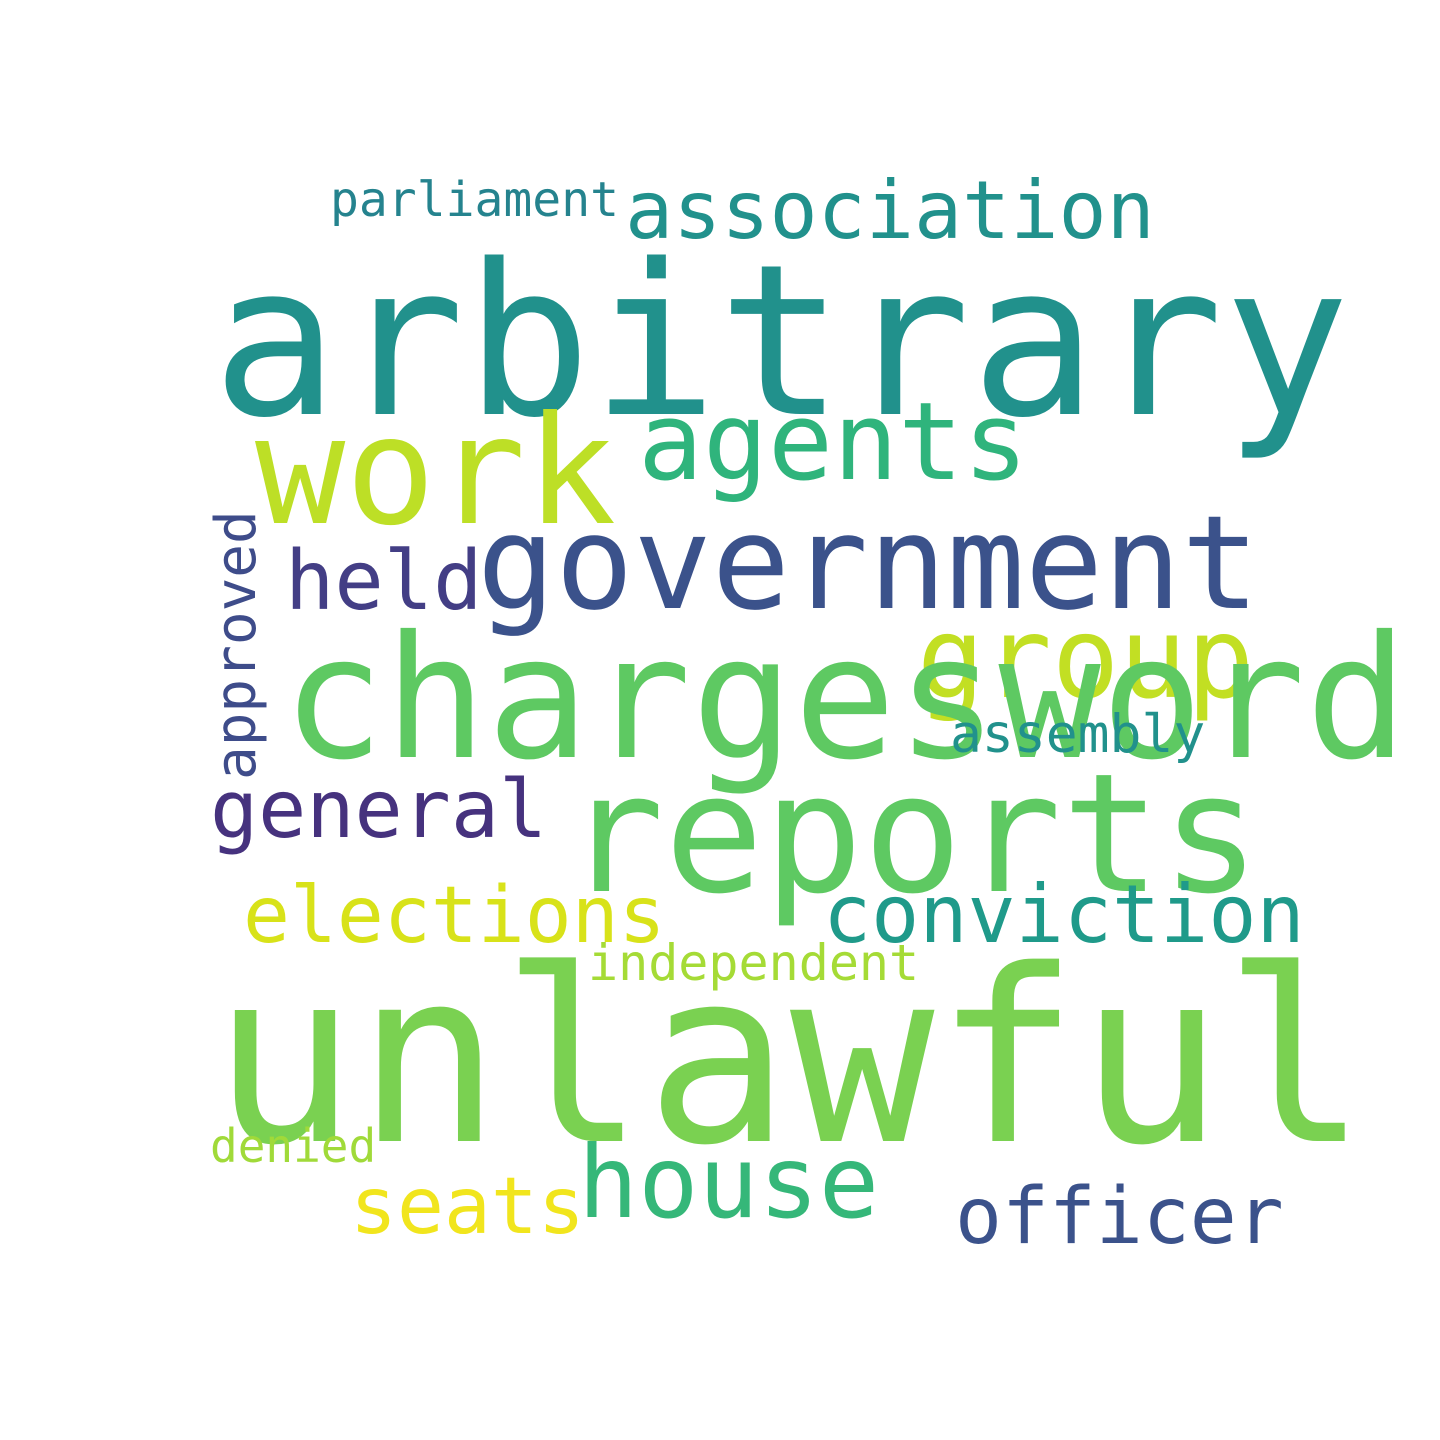 Image resolution: width=1440 pixels, height=1440 pixels. I want to click on word-elections: elections, so click(454, 916).